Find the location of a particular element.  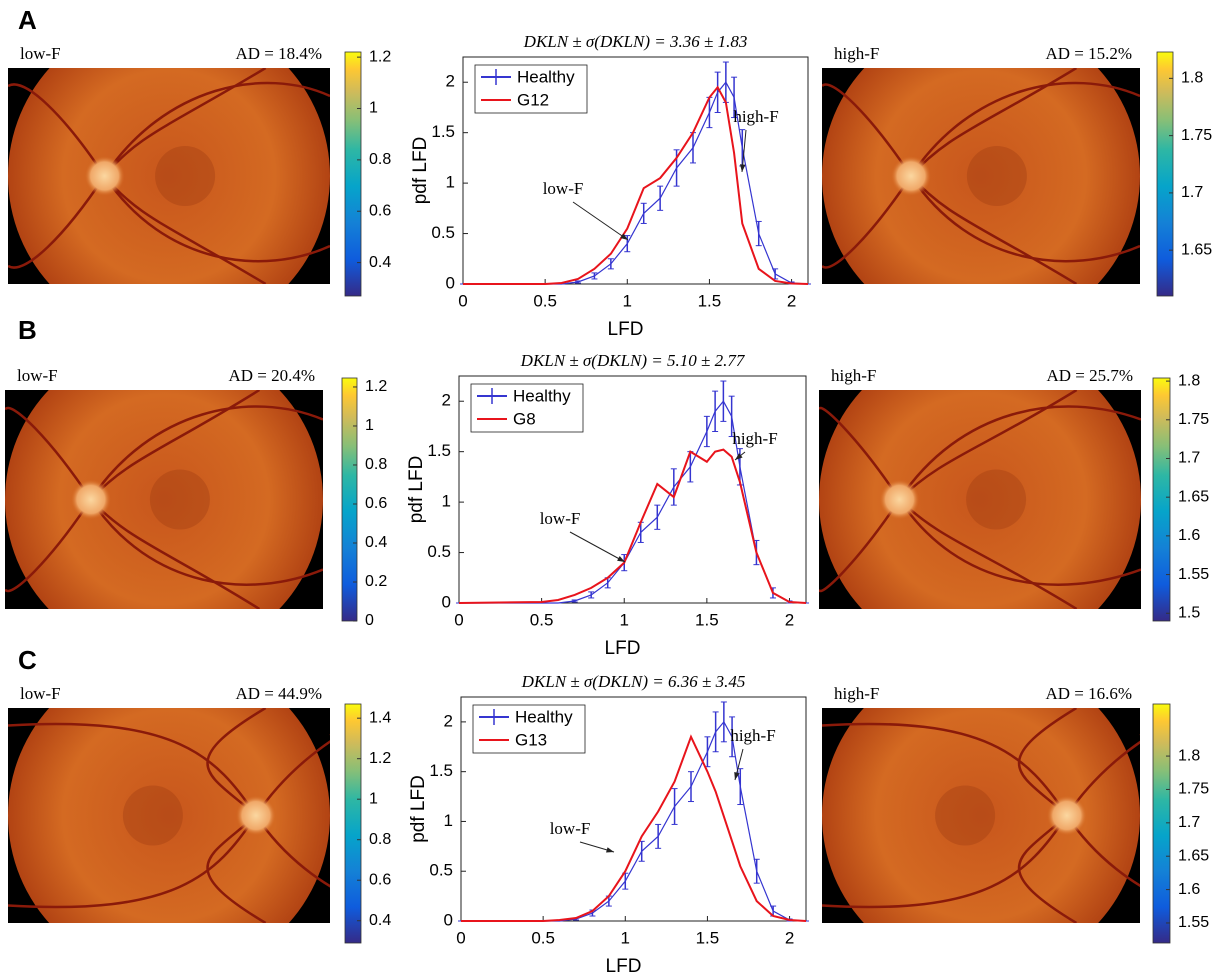

annotation: low-F is located at coordinates (570, 828).